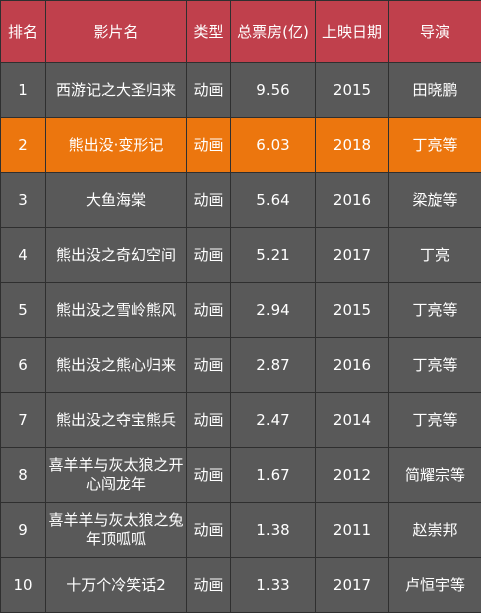  Describe the element at coordinates (116, 310) in the screenshot. I see `cell-title: 熊出没之雪岭熊风` at that location.